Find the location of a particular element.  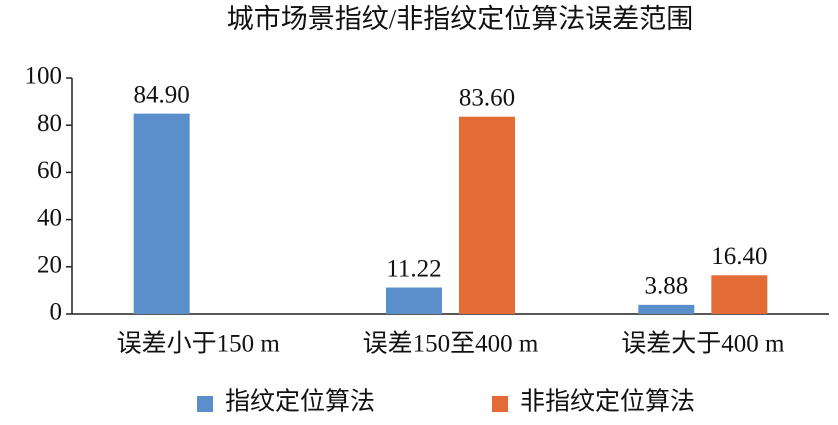

value-label: 83.60 is located at coordinates (487, 97).